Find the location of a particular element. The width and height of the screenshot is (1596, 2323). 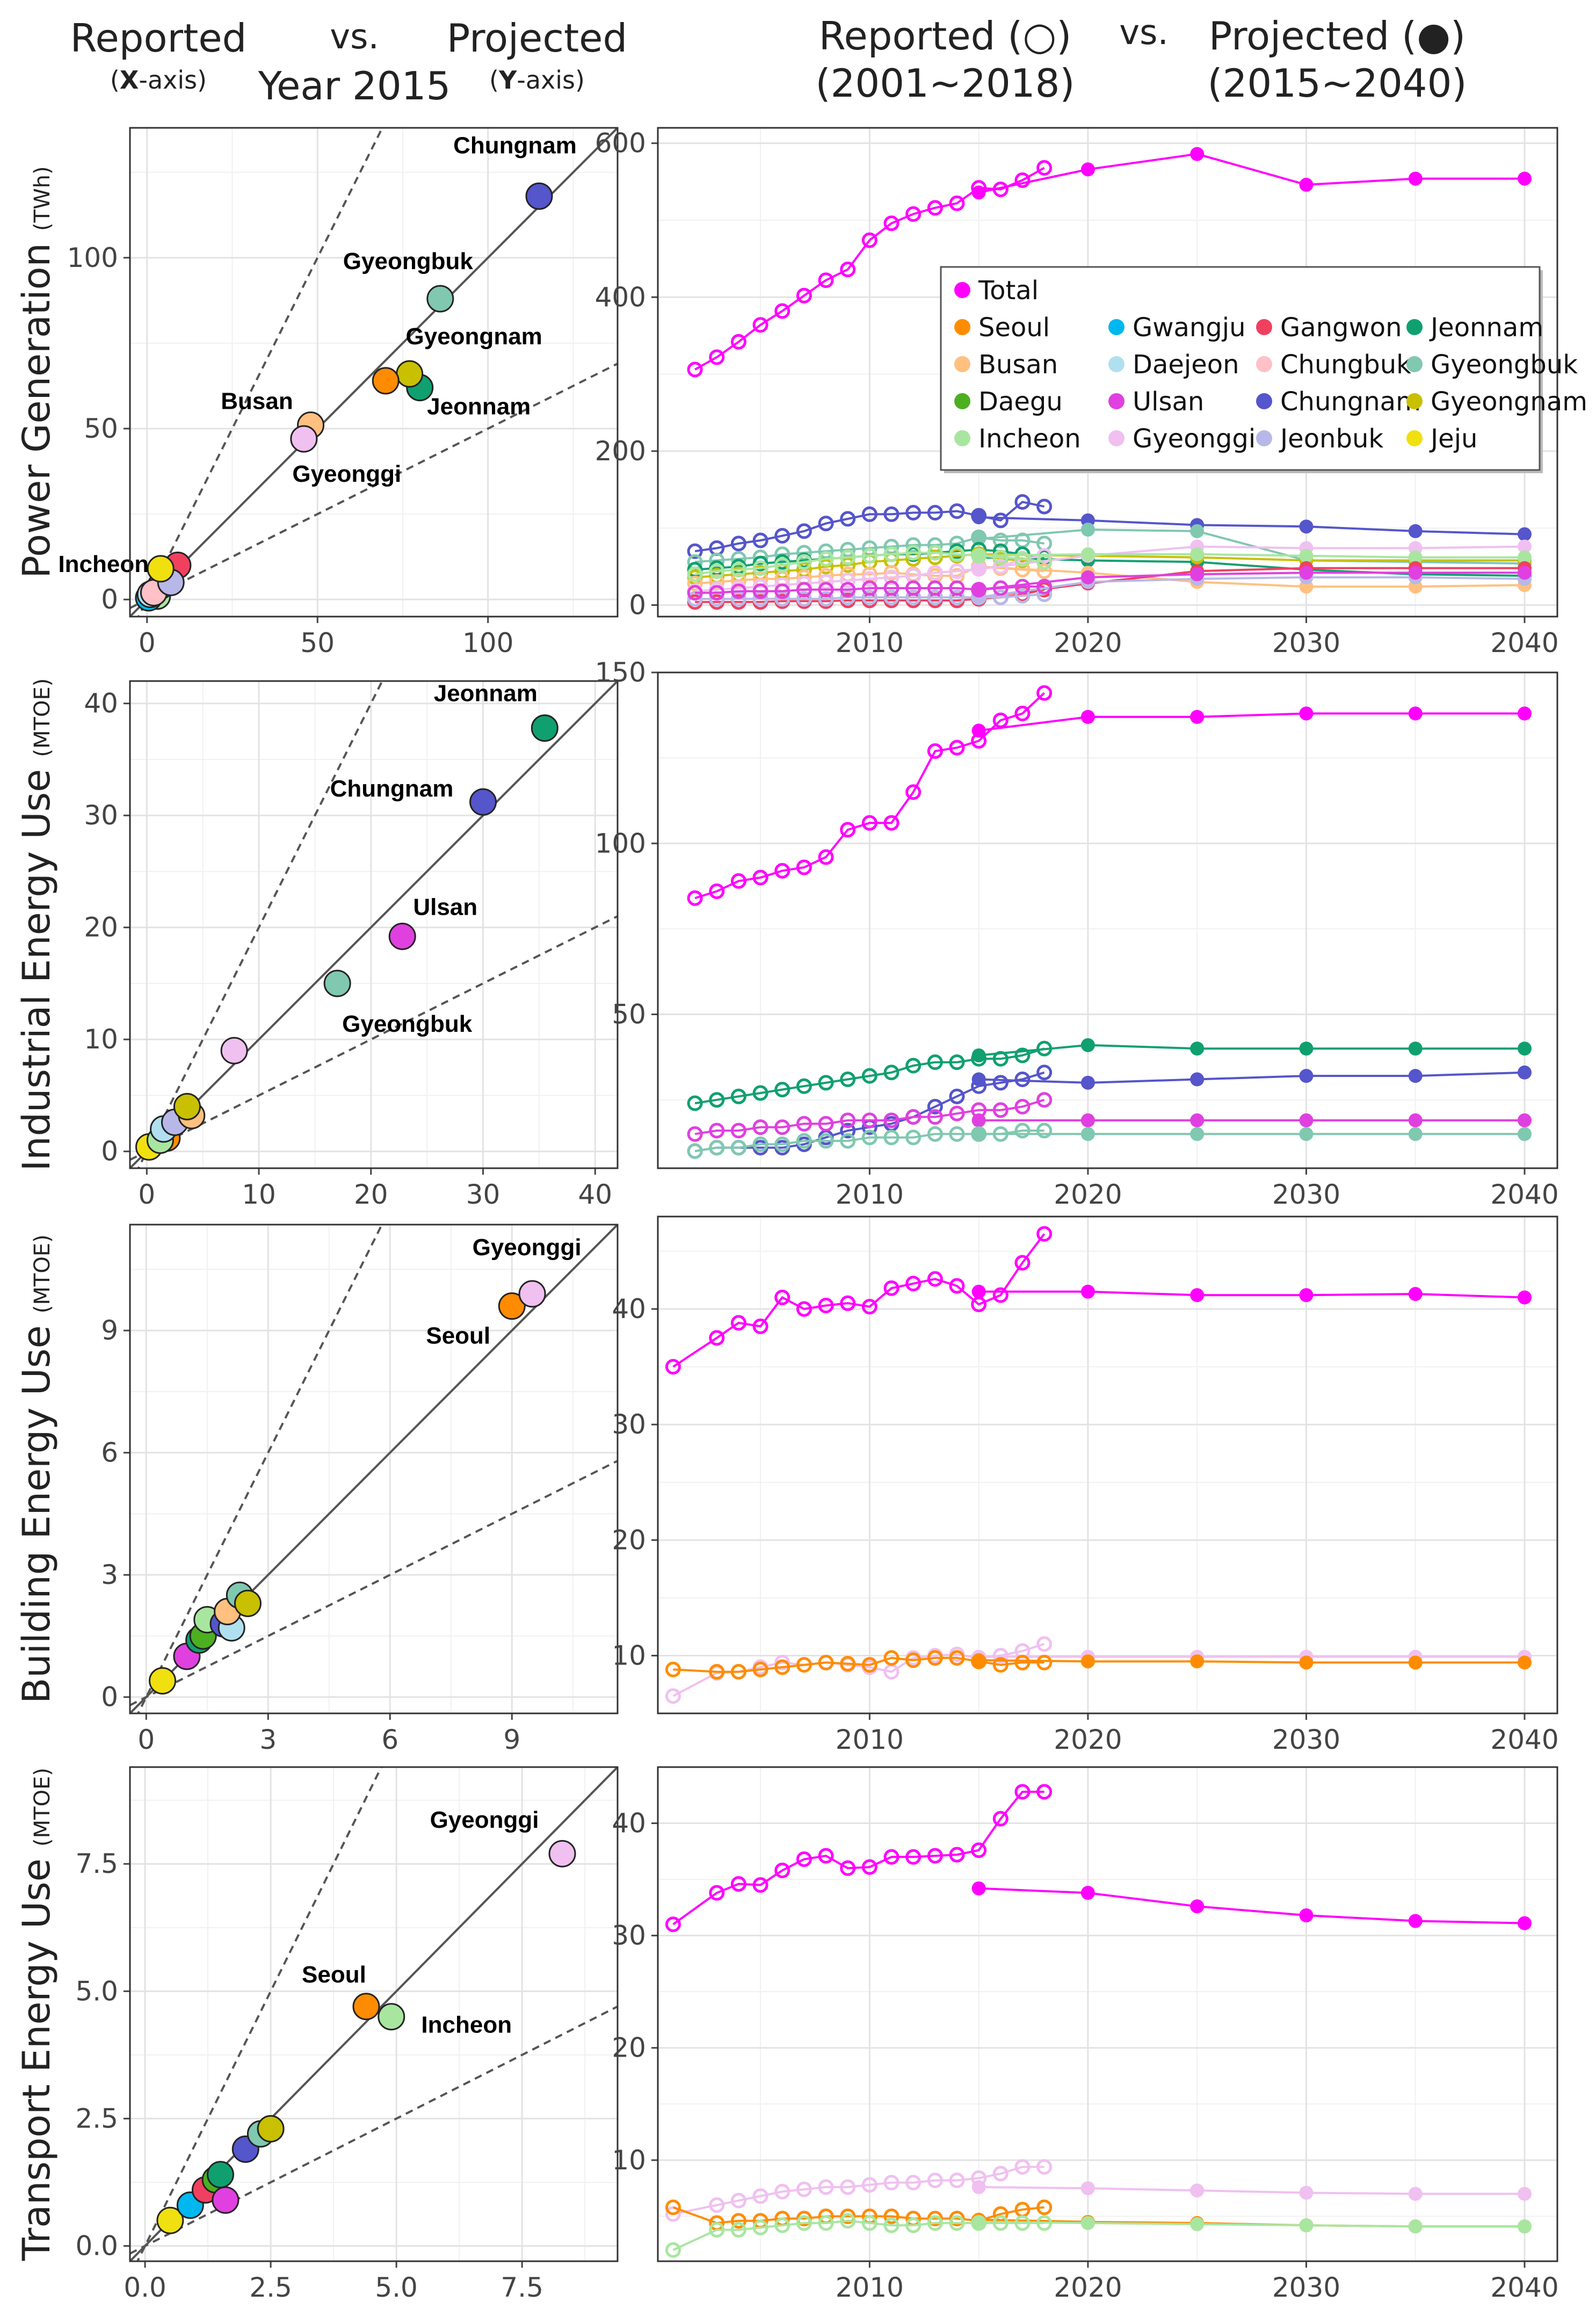

scatter-frame is located at coordinates (374, 372).